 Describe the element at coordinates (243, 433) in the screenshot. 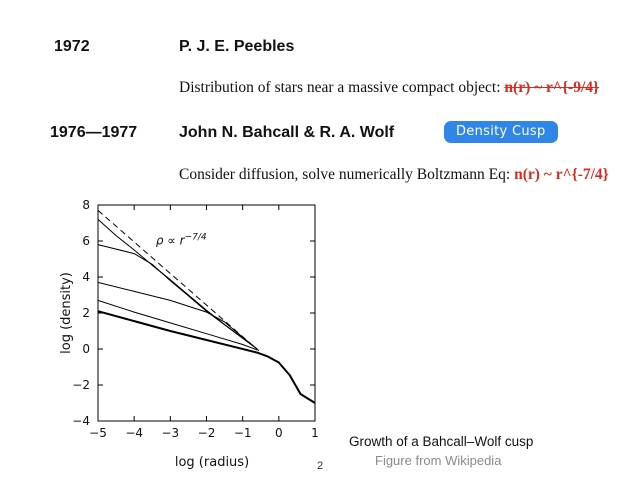

I see `x-tick-label: −1` at that location.